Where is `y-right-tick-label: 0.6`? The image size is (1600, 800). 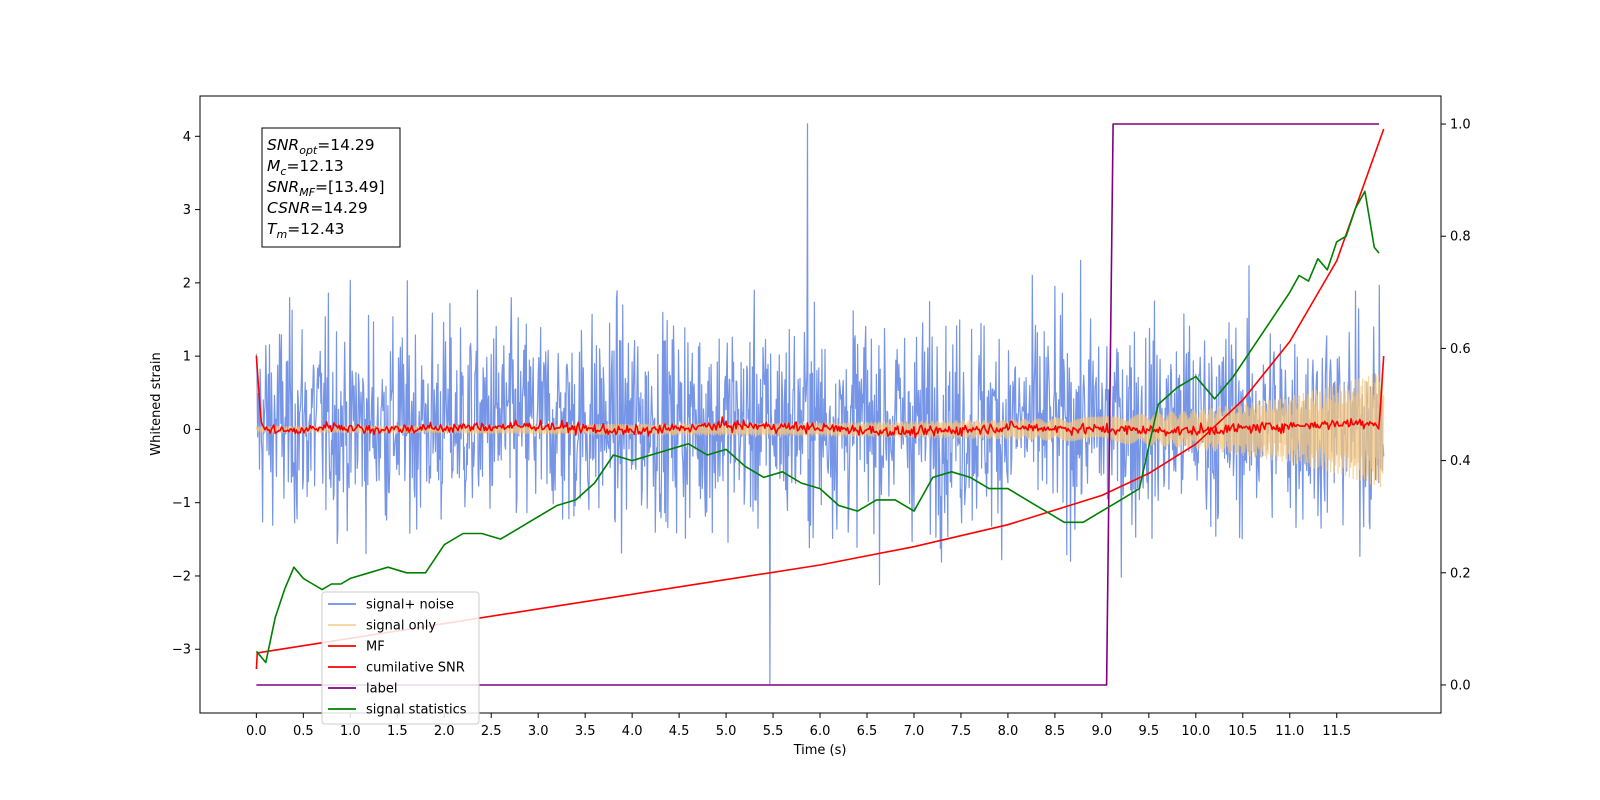
y-right-tick-label: 0.6 is located at coordinates (1460, 349).